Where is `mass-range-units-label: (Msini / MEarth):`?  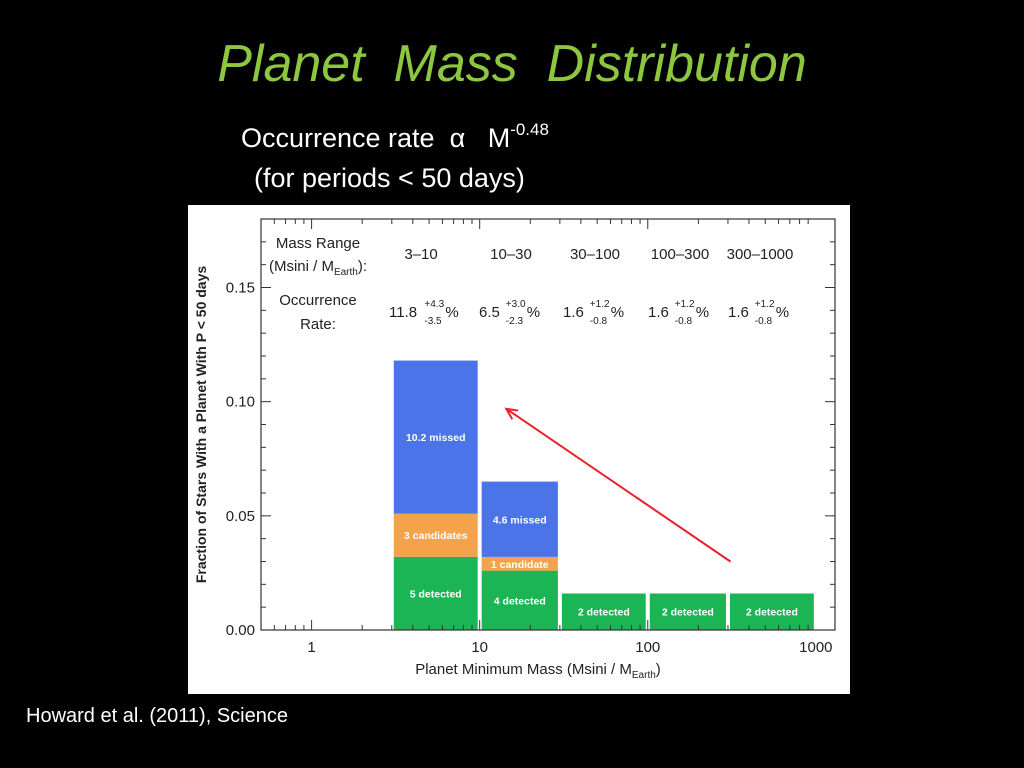 mass-range-units-label: (Msini / MEarth): is located at coordinates (318, 268).